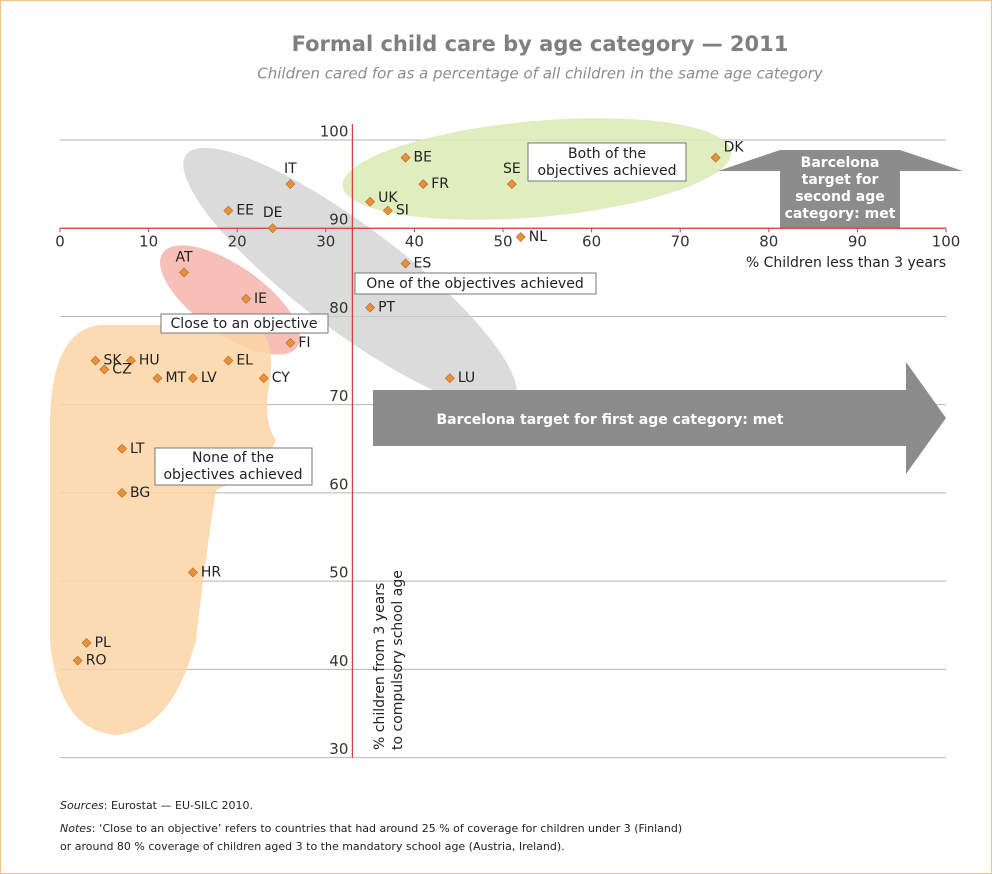 The image size is (992, 874). I want to click on x-tick-label: 0, so click(60, 242).